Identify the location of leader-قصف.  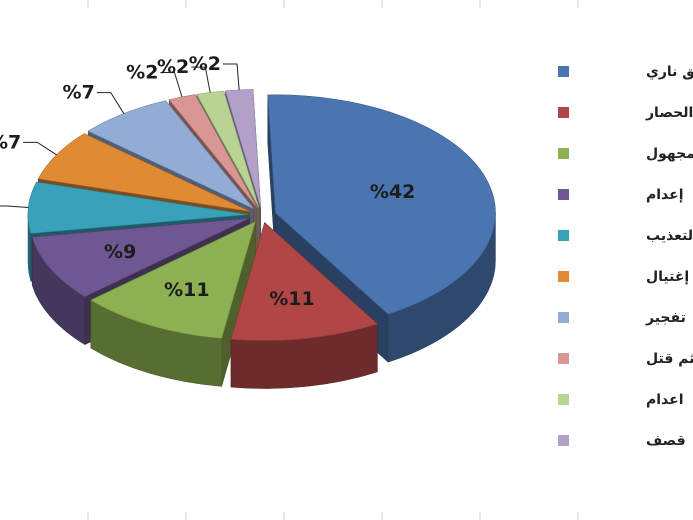
(231, 76).